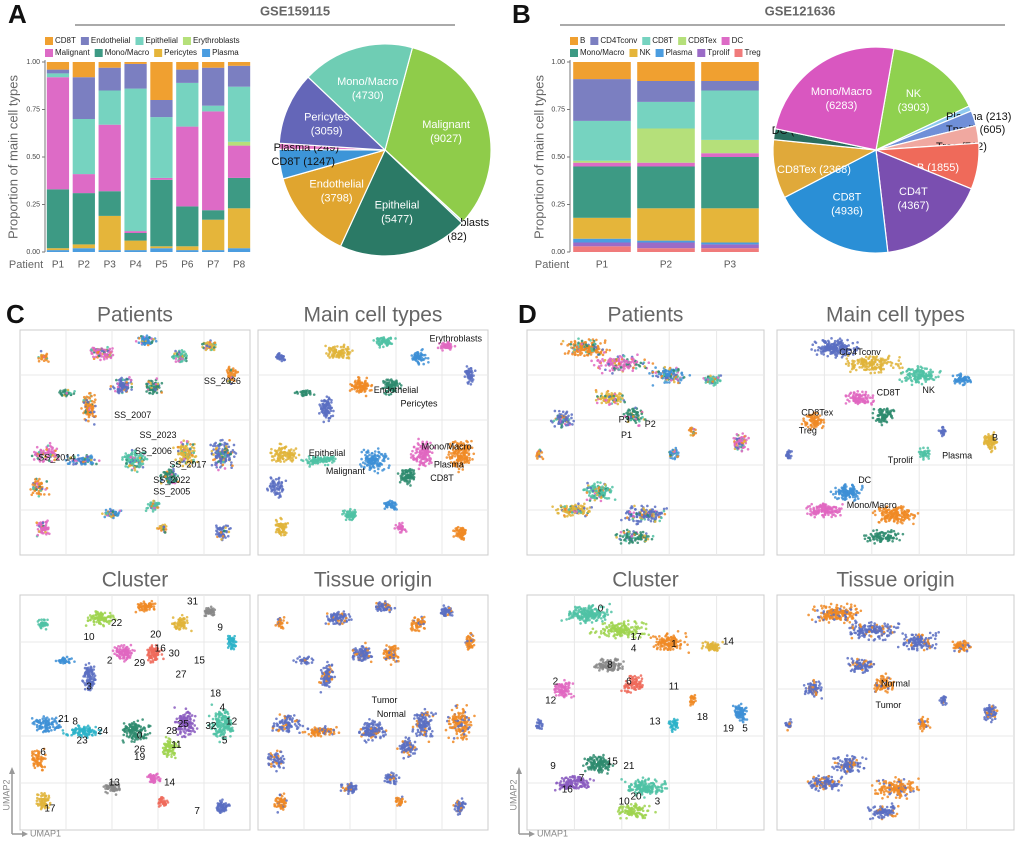  Describe the element at coordinates (924, 201) in the screenshot. I see `pie-slice` at that location.